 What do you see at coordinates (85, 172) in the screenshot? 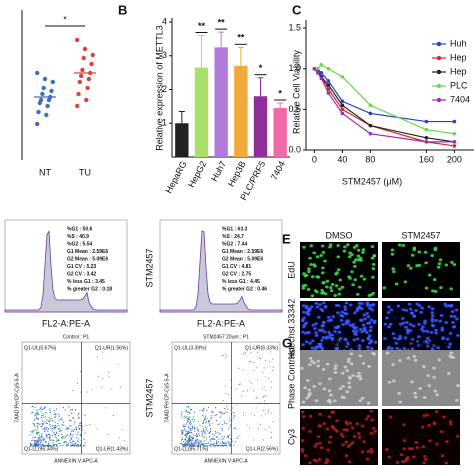
I see `x-tick-label: TU` at bounding box center [85, 172].